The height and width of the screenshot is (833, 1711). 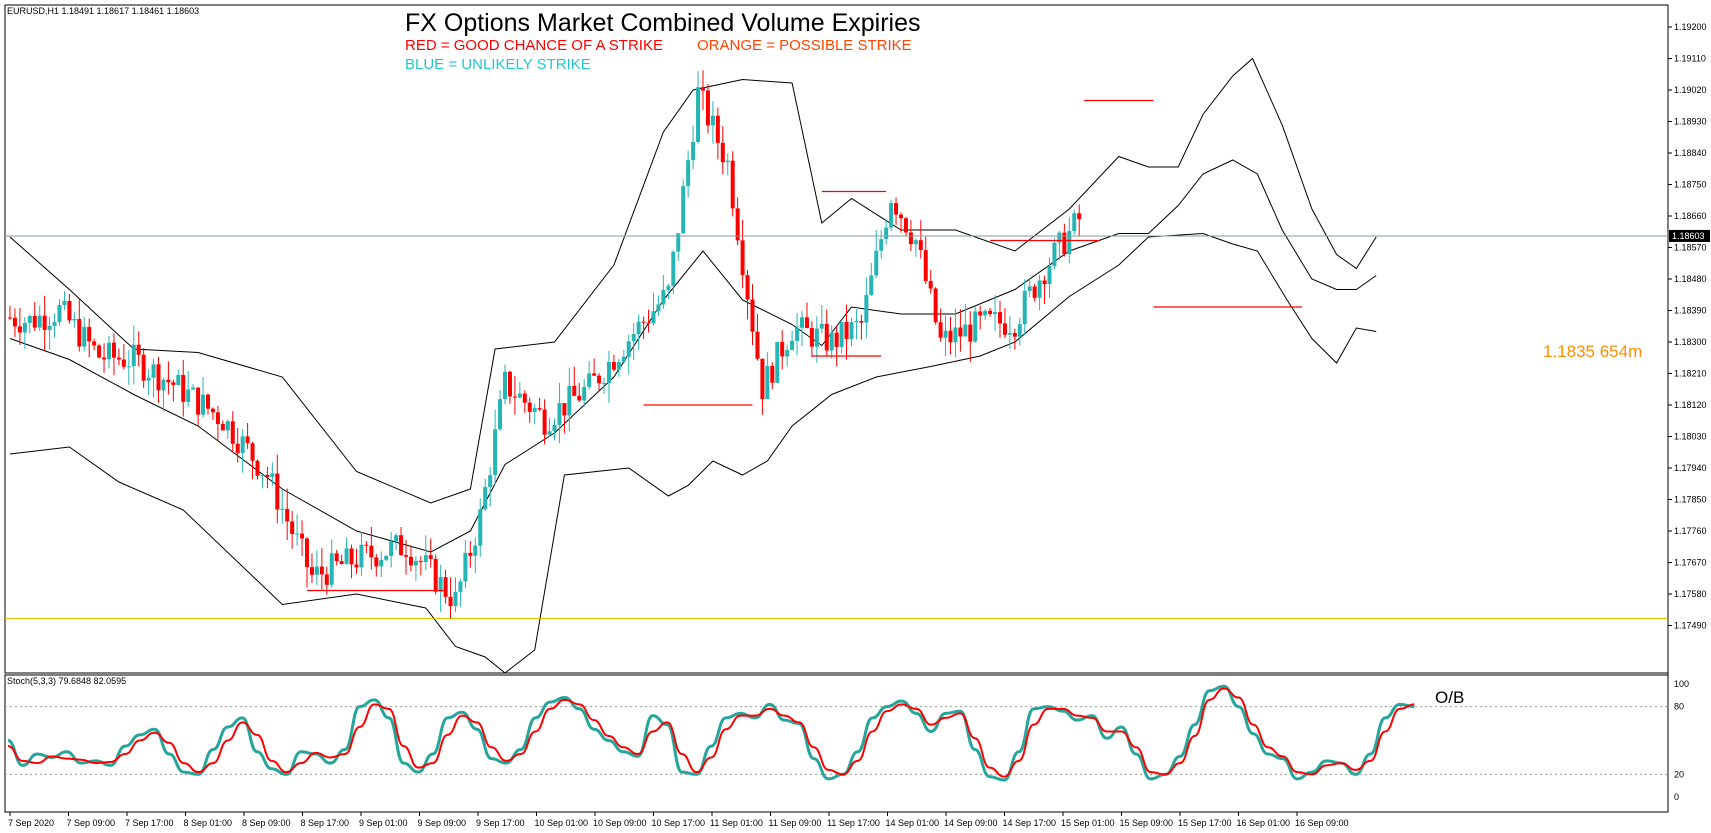 I want to click on price-tick-label: 1.18750, so click(x=1690, y=185).